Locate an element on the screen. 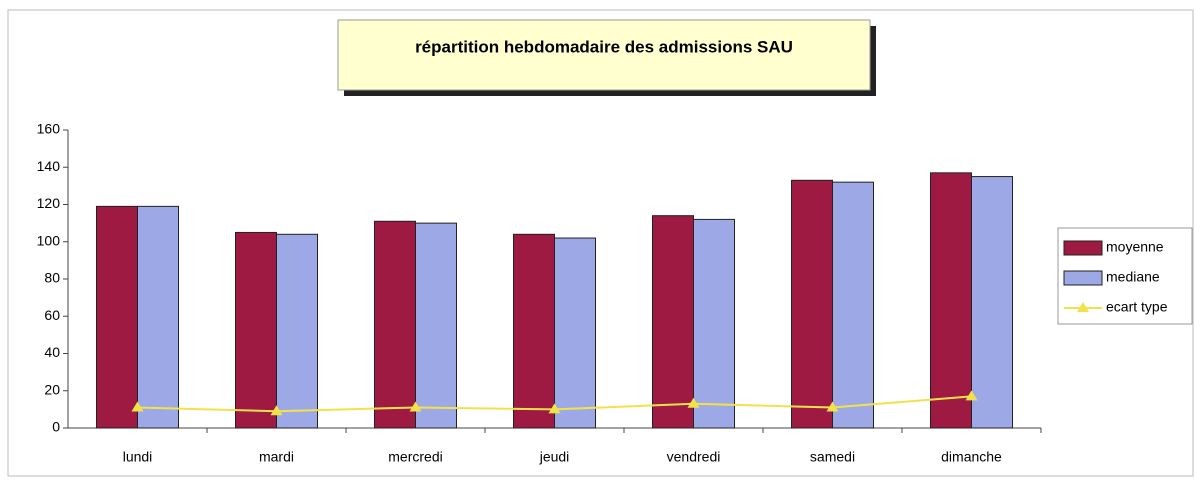 This screenshot has height=489, width=1195. y-tick-label: 40 is located at coordinates (52, 352).